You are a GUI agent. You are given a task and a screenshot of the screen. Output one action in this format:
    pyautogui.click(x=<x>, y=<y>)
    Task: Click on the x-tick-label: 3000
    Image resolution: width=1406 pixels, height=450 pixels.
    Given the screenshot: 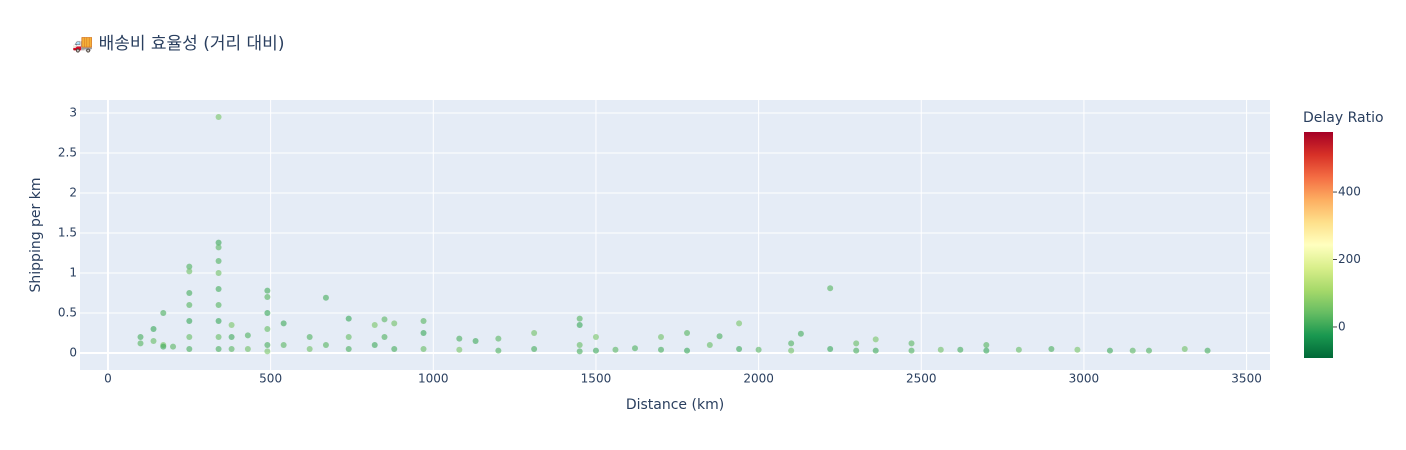 What is the action you would take?
    pyautogui.click(x=1084, y=379)
    